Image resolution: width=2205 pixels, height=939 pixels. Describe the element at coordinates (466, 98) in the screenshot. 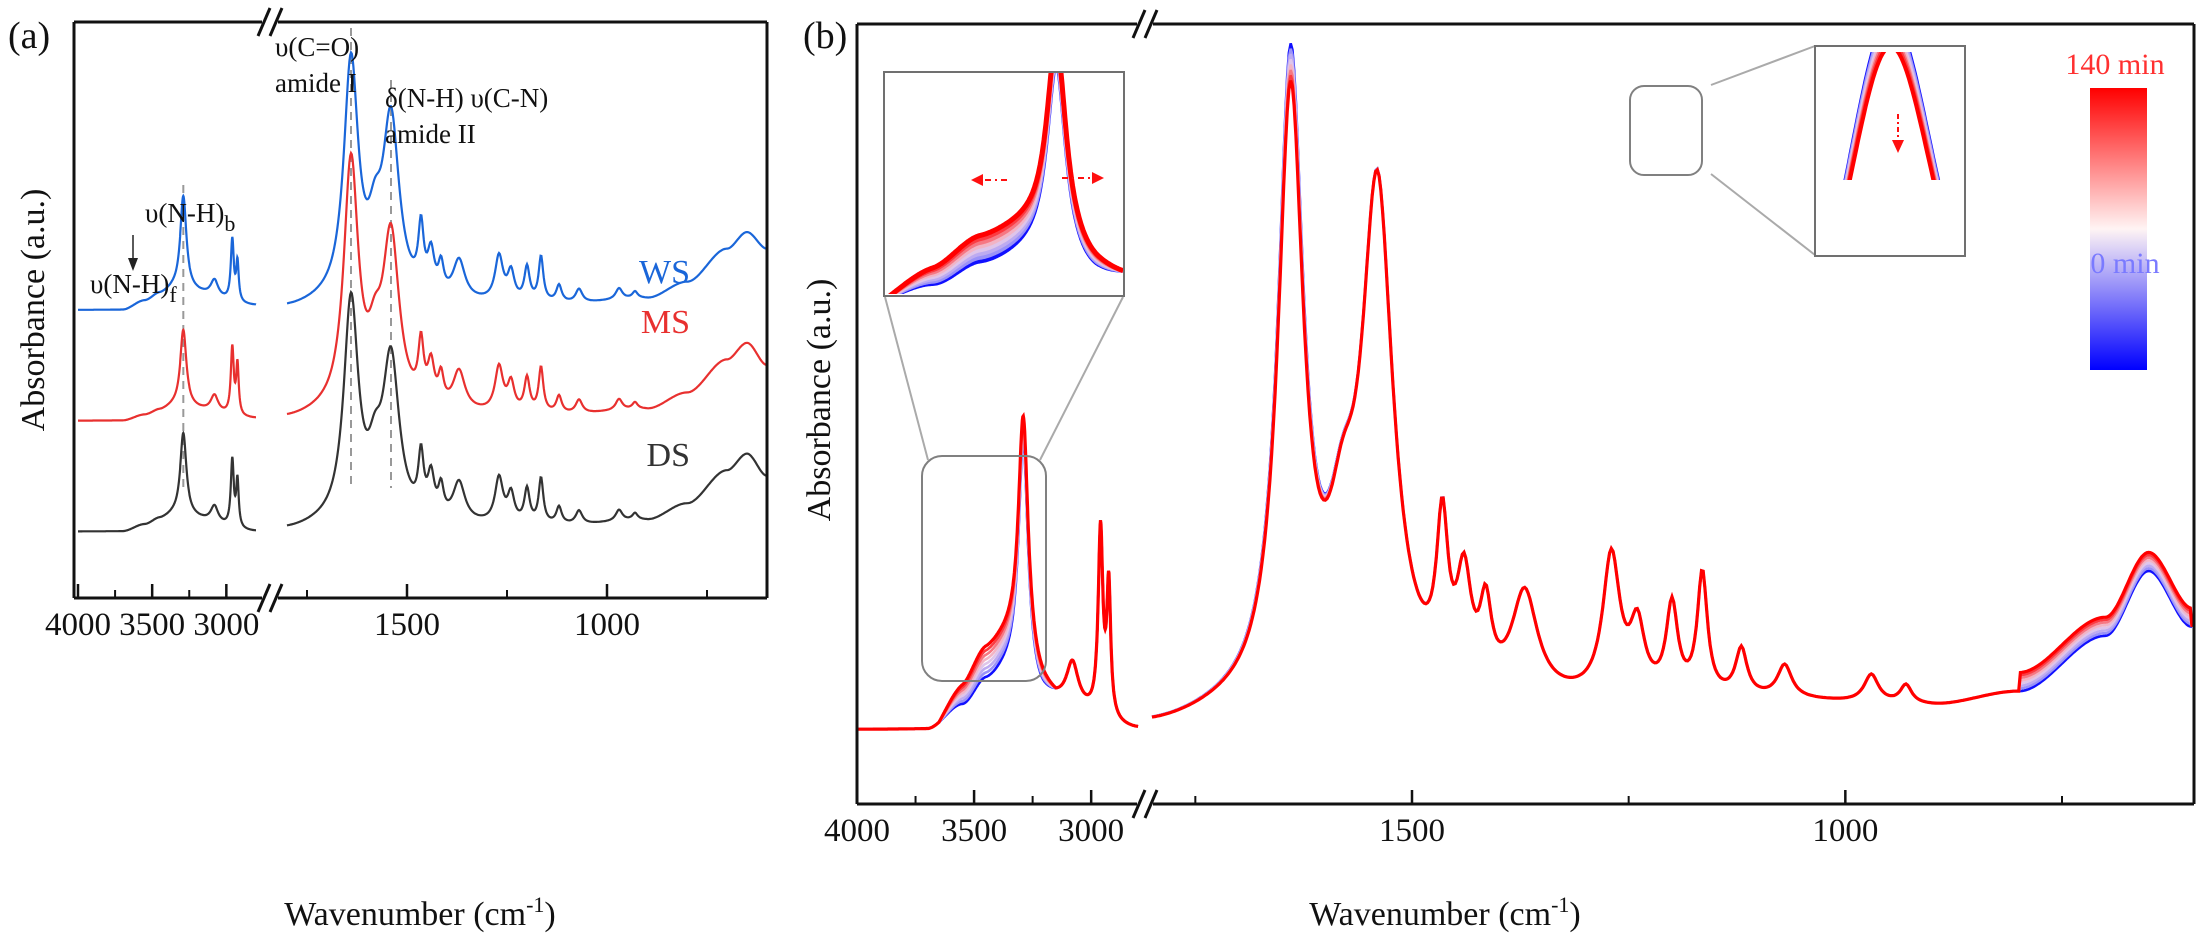

I see `annotation-n-h-bend-c-n-stretch: δ(N-H) υ(C-N)` at that location.